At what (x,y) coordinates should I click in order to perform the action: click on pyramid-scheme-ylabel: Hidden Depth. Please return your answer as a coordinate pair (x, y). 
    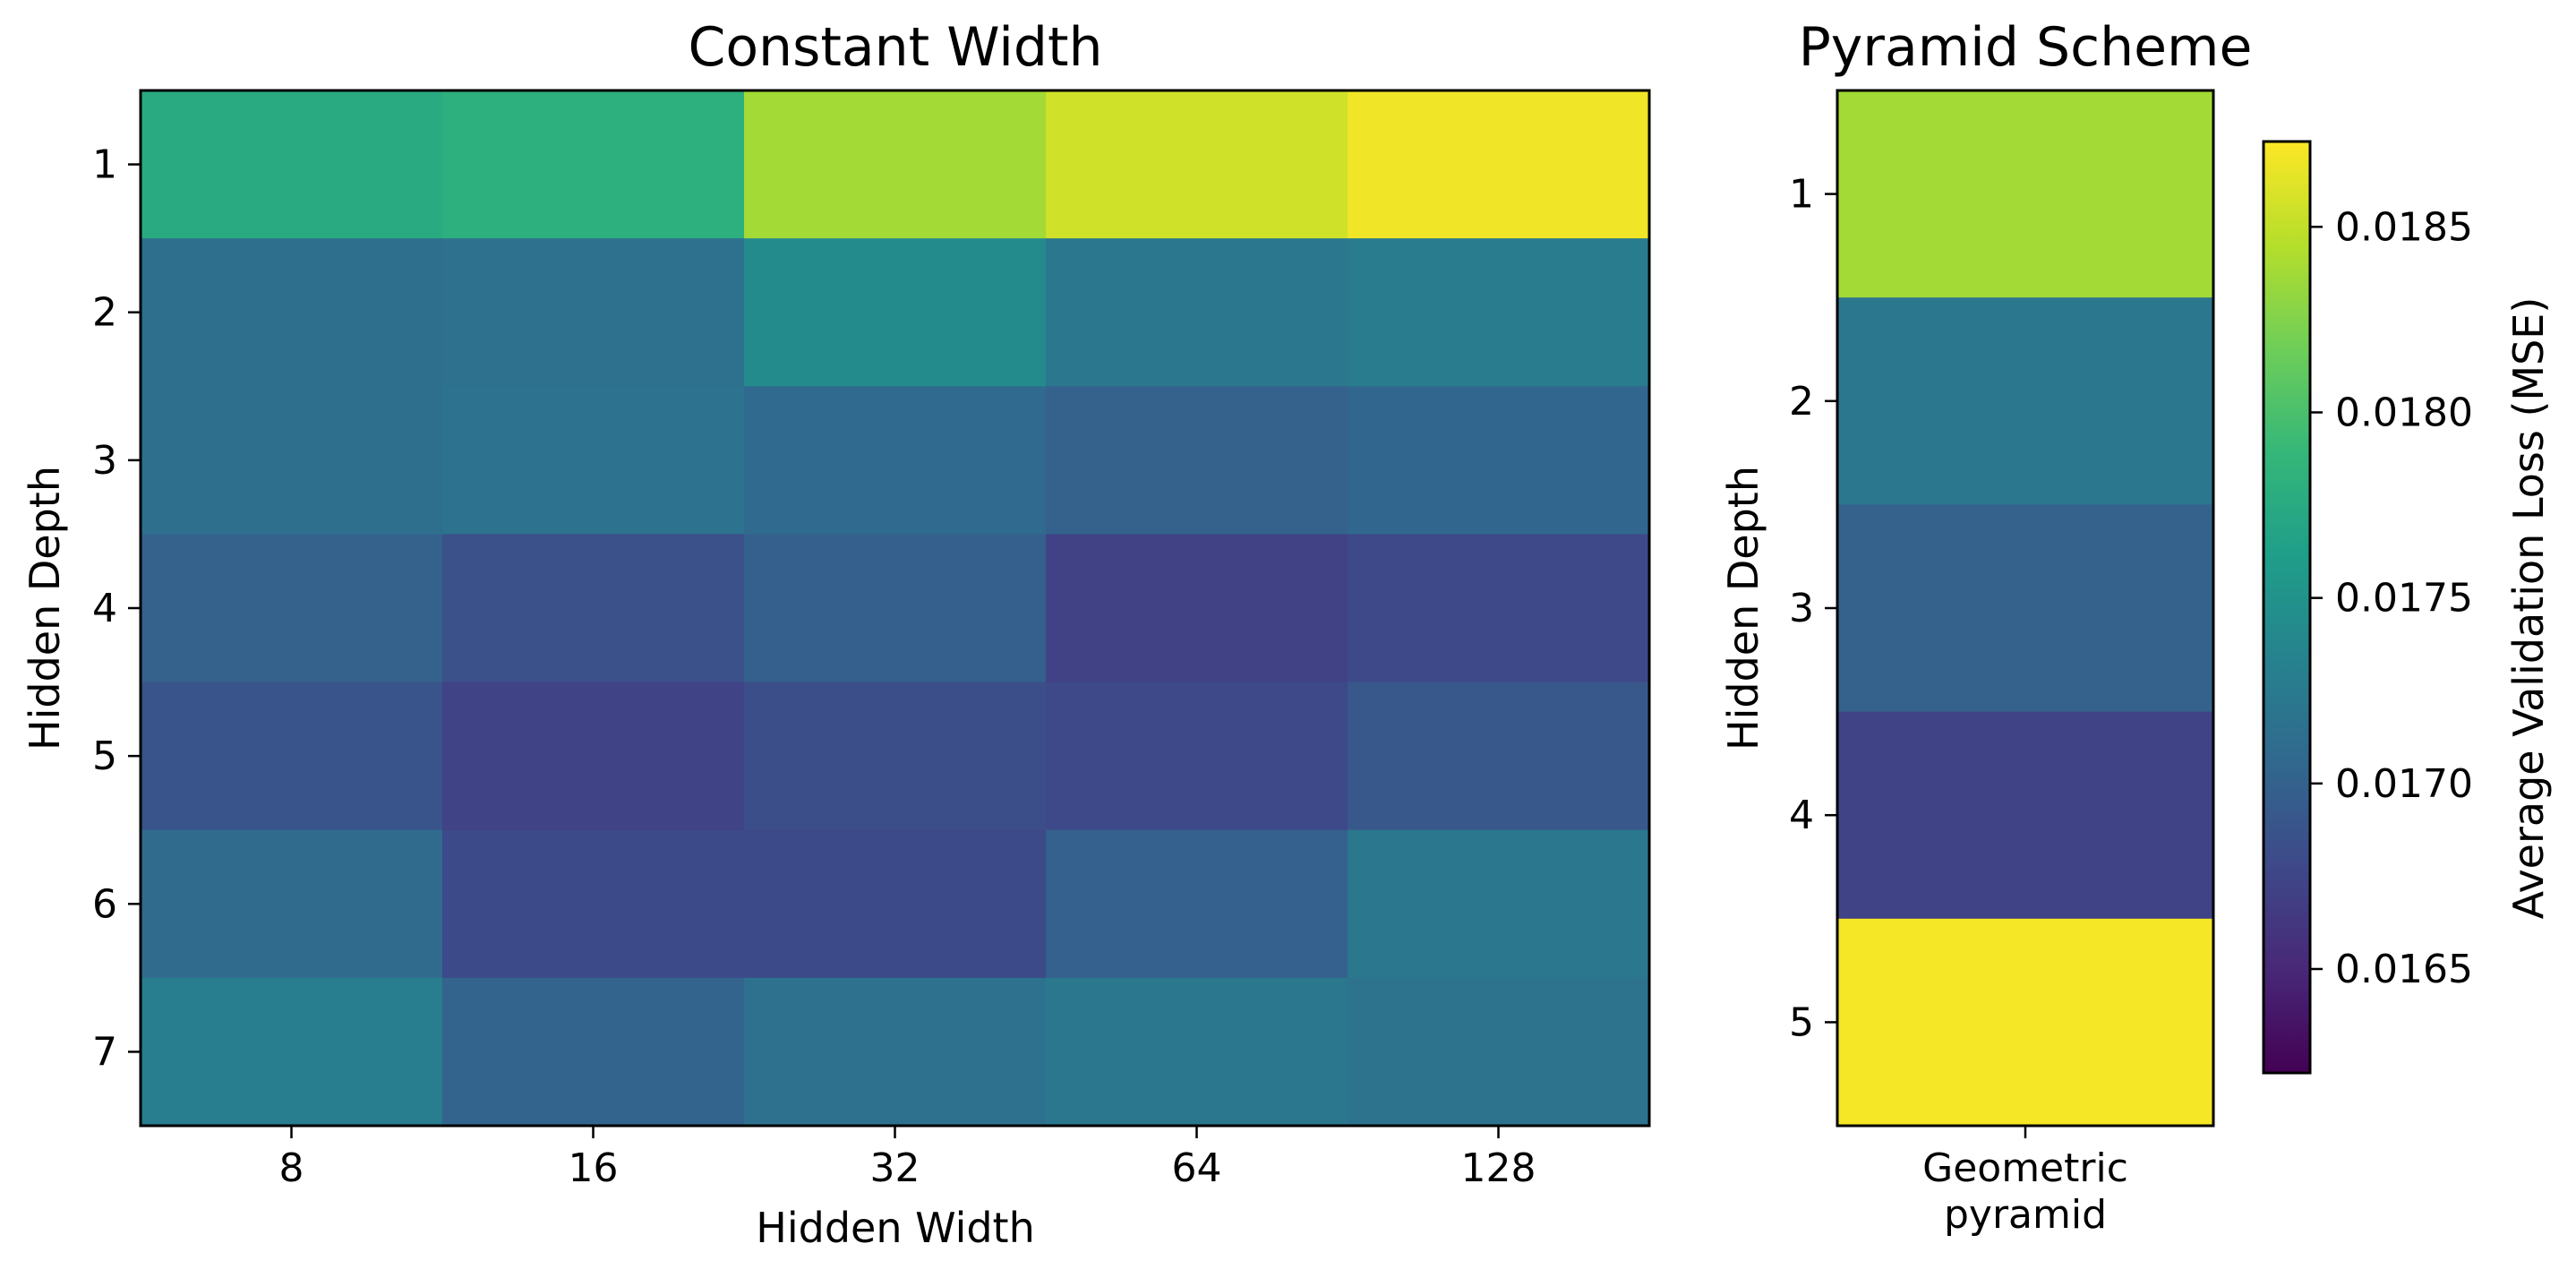
    Looking at the image, I should click on (1743, 608).